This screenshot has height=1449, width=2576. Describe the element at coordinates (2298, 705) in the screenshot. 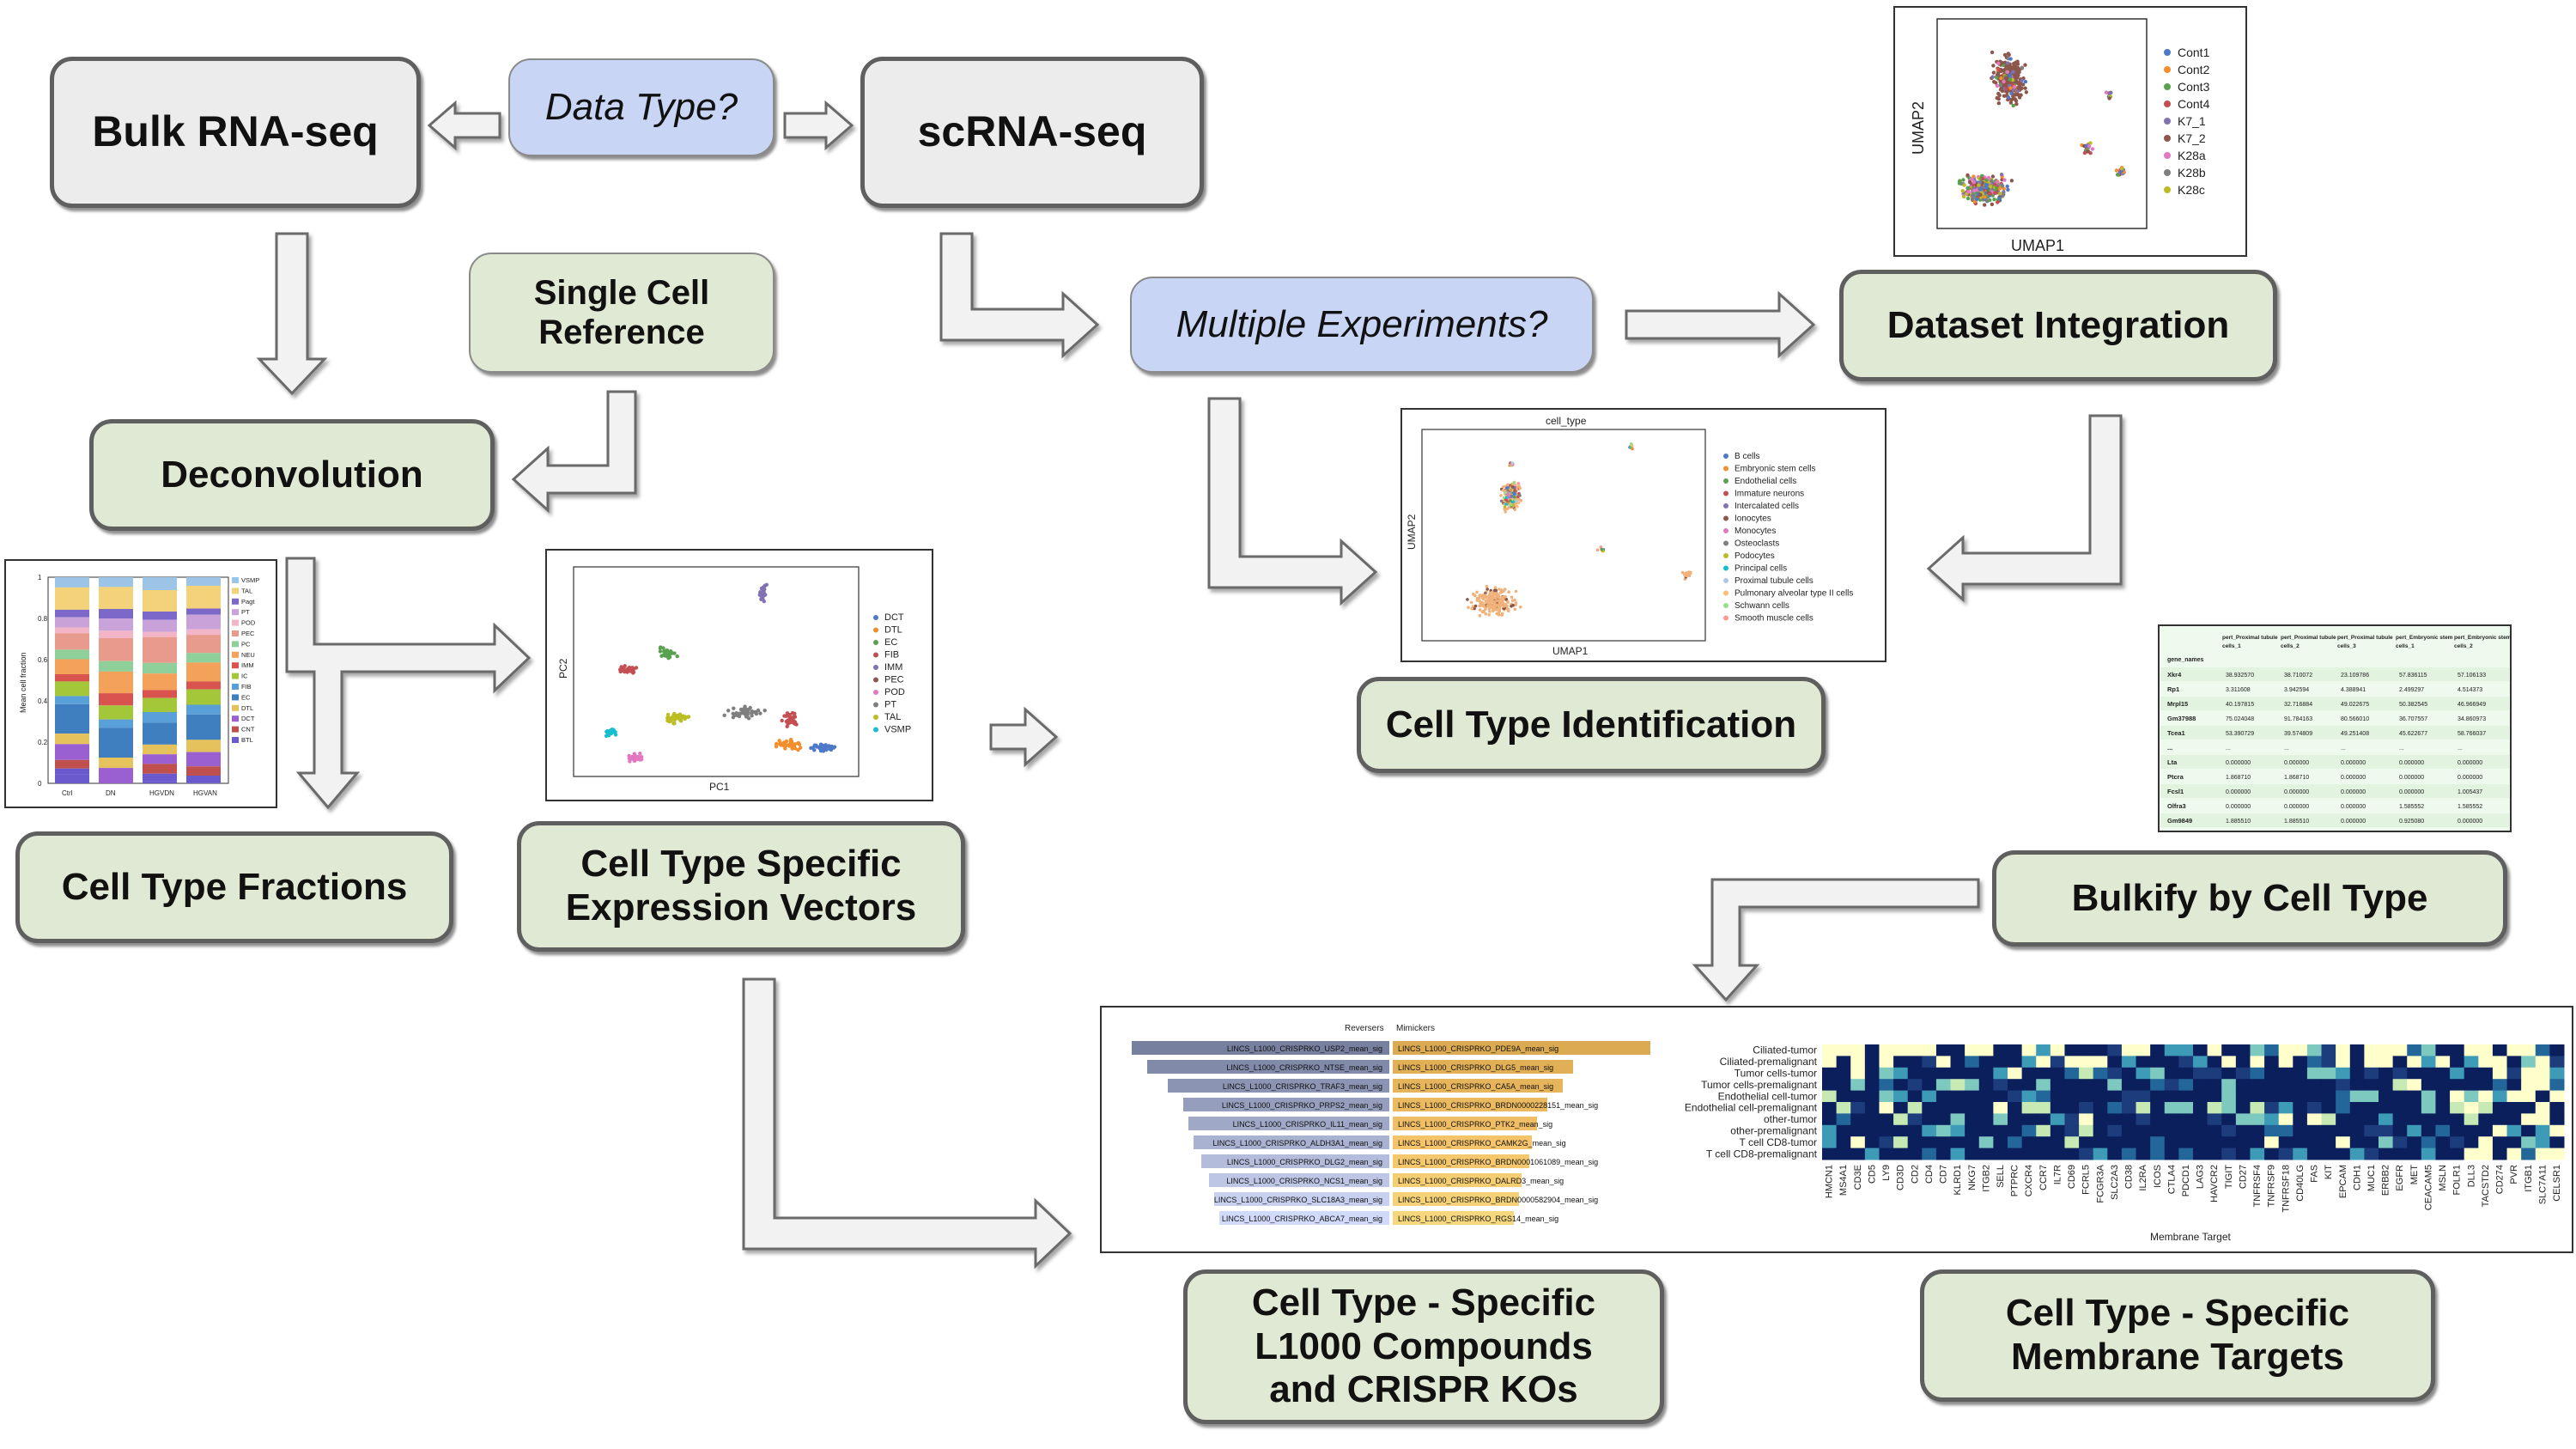

I see `bulk-table-cell: 32.716884` at that location.